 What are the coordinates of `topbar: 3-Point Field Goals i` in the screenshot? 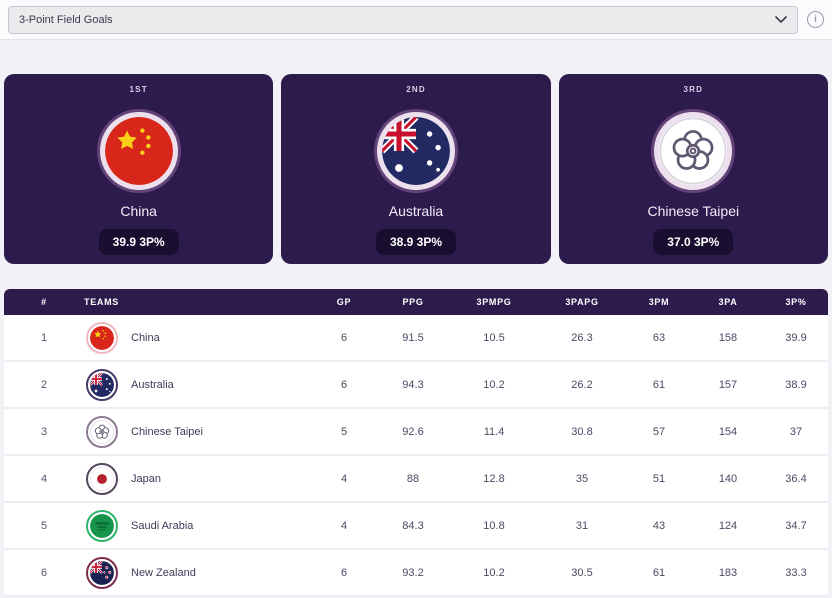 It's located at (416, 20).